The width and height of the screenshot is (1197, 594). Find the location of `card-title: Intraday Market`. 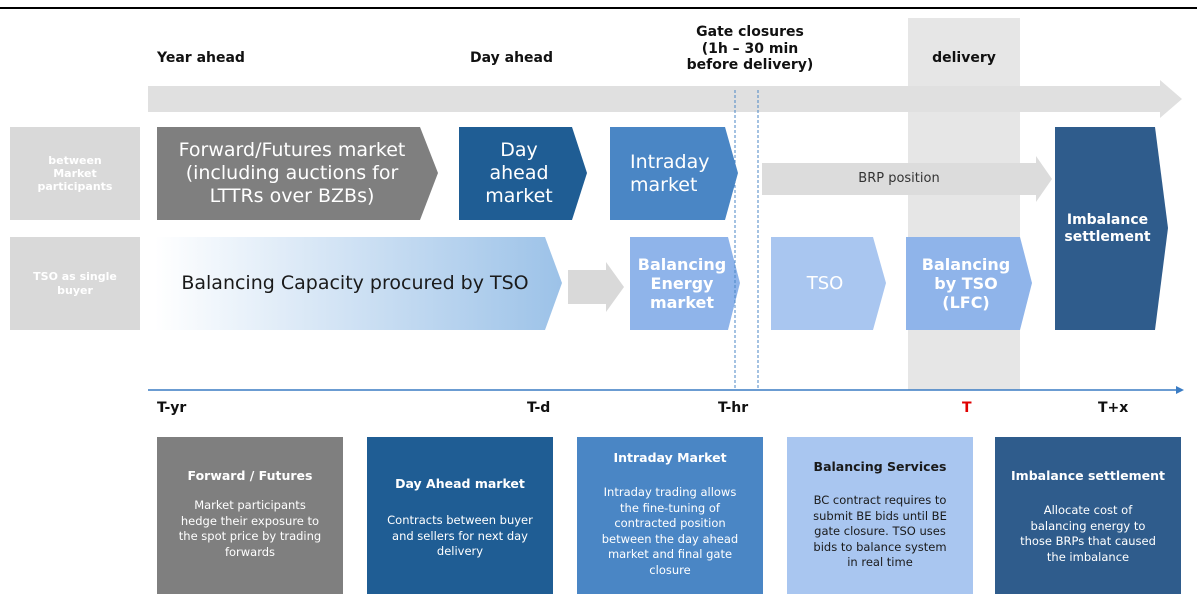

card-title: Intraday Market is located at coordinates (670, 457).